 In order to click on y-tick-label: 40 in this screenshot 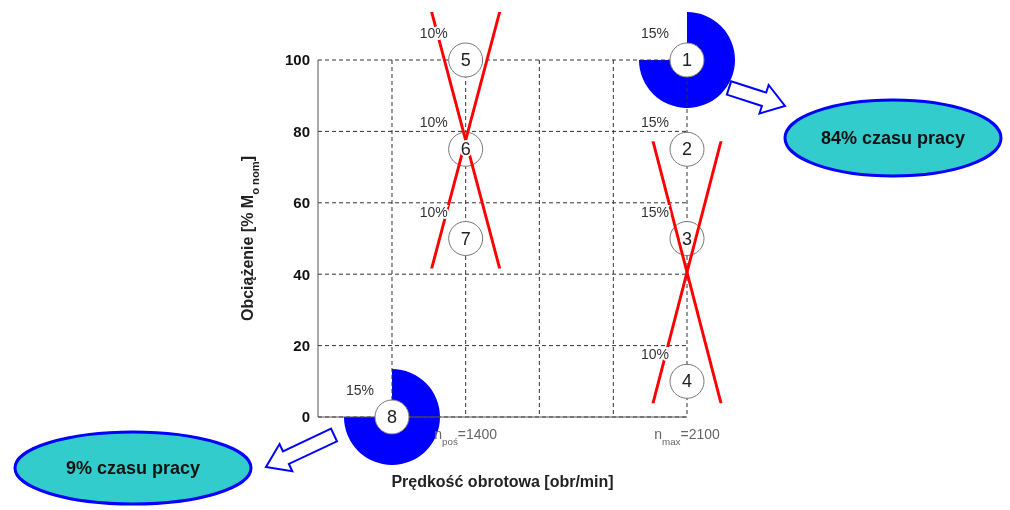, I will do `click(301, 274)`.